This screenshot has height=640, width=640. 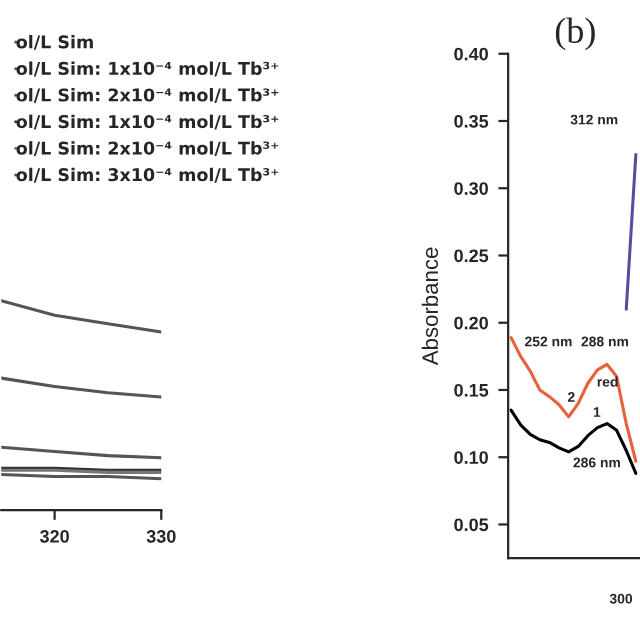 What do you see at coordinates (430, 306) in the screenshot?
I see `y-axis-title: Absorbance` at bounding box center [430, 306].